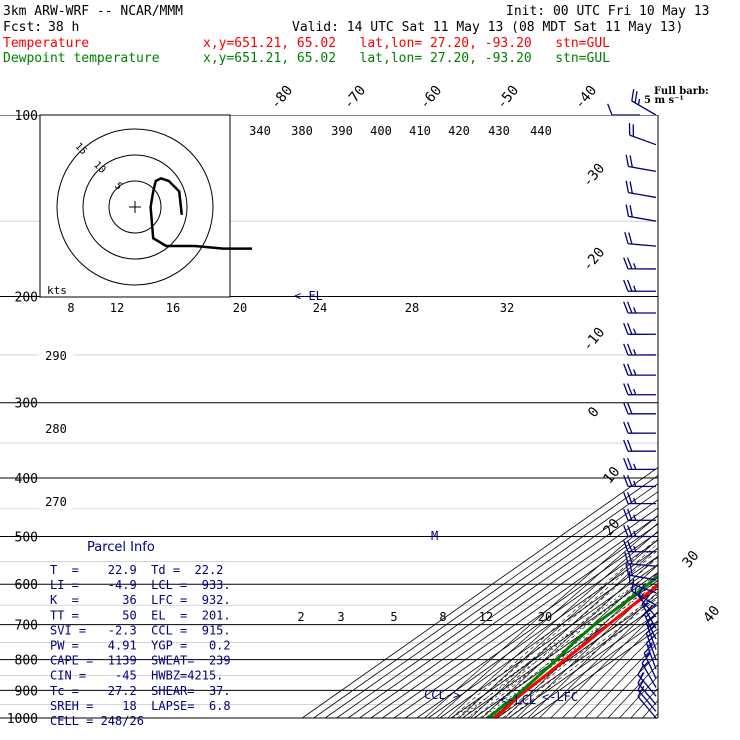 This screenshot has height=740, width=740. What do you see at coordinates (22, 418) in the screenshot?
I see `pressure-labels: 100 200 300 400 500 600 700 800 900 1000` at bounding box center [22, 418].